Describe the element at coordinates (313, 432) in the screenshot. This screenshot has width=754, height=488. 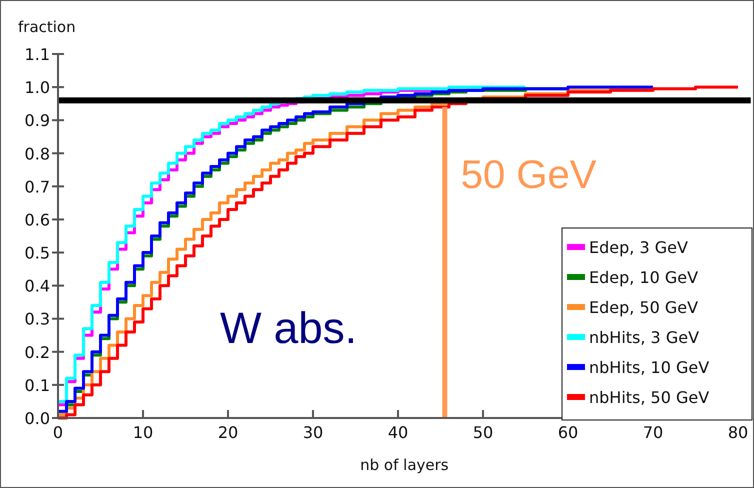
I see `x-tick-label: 30` at that location.